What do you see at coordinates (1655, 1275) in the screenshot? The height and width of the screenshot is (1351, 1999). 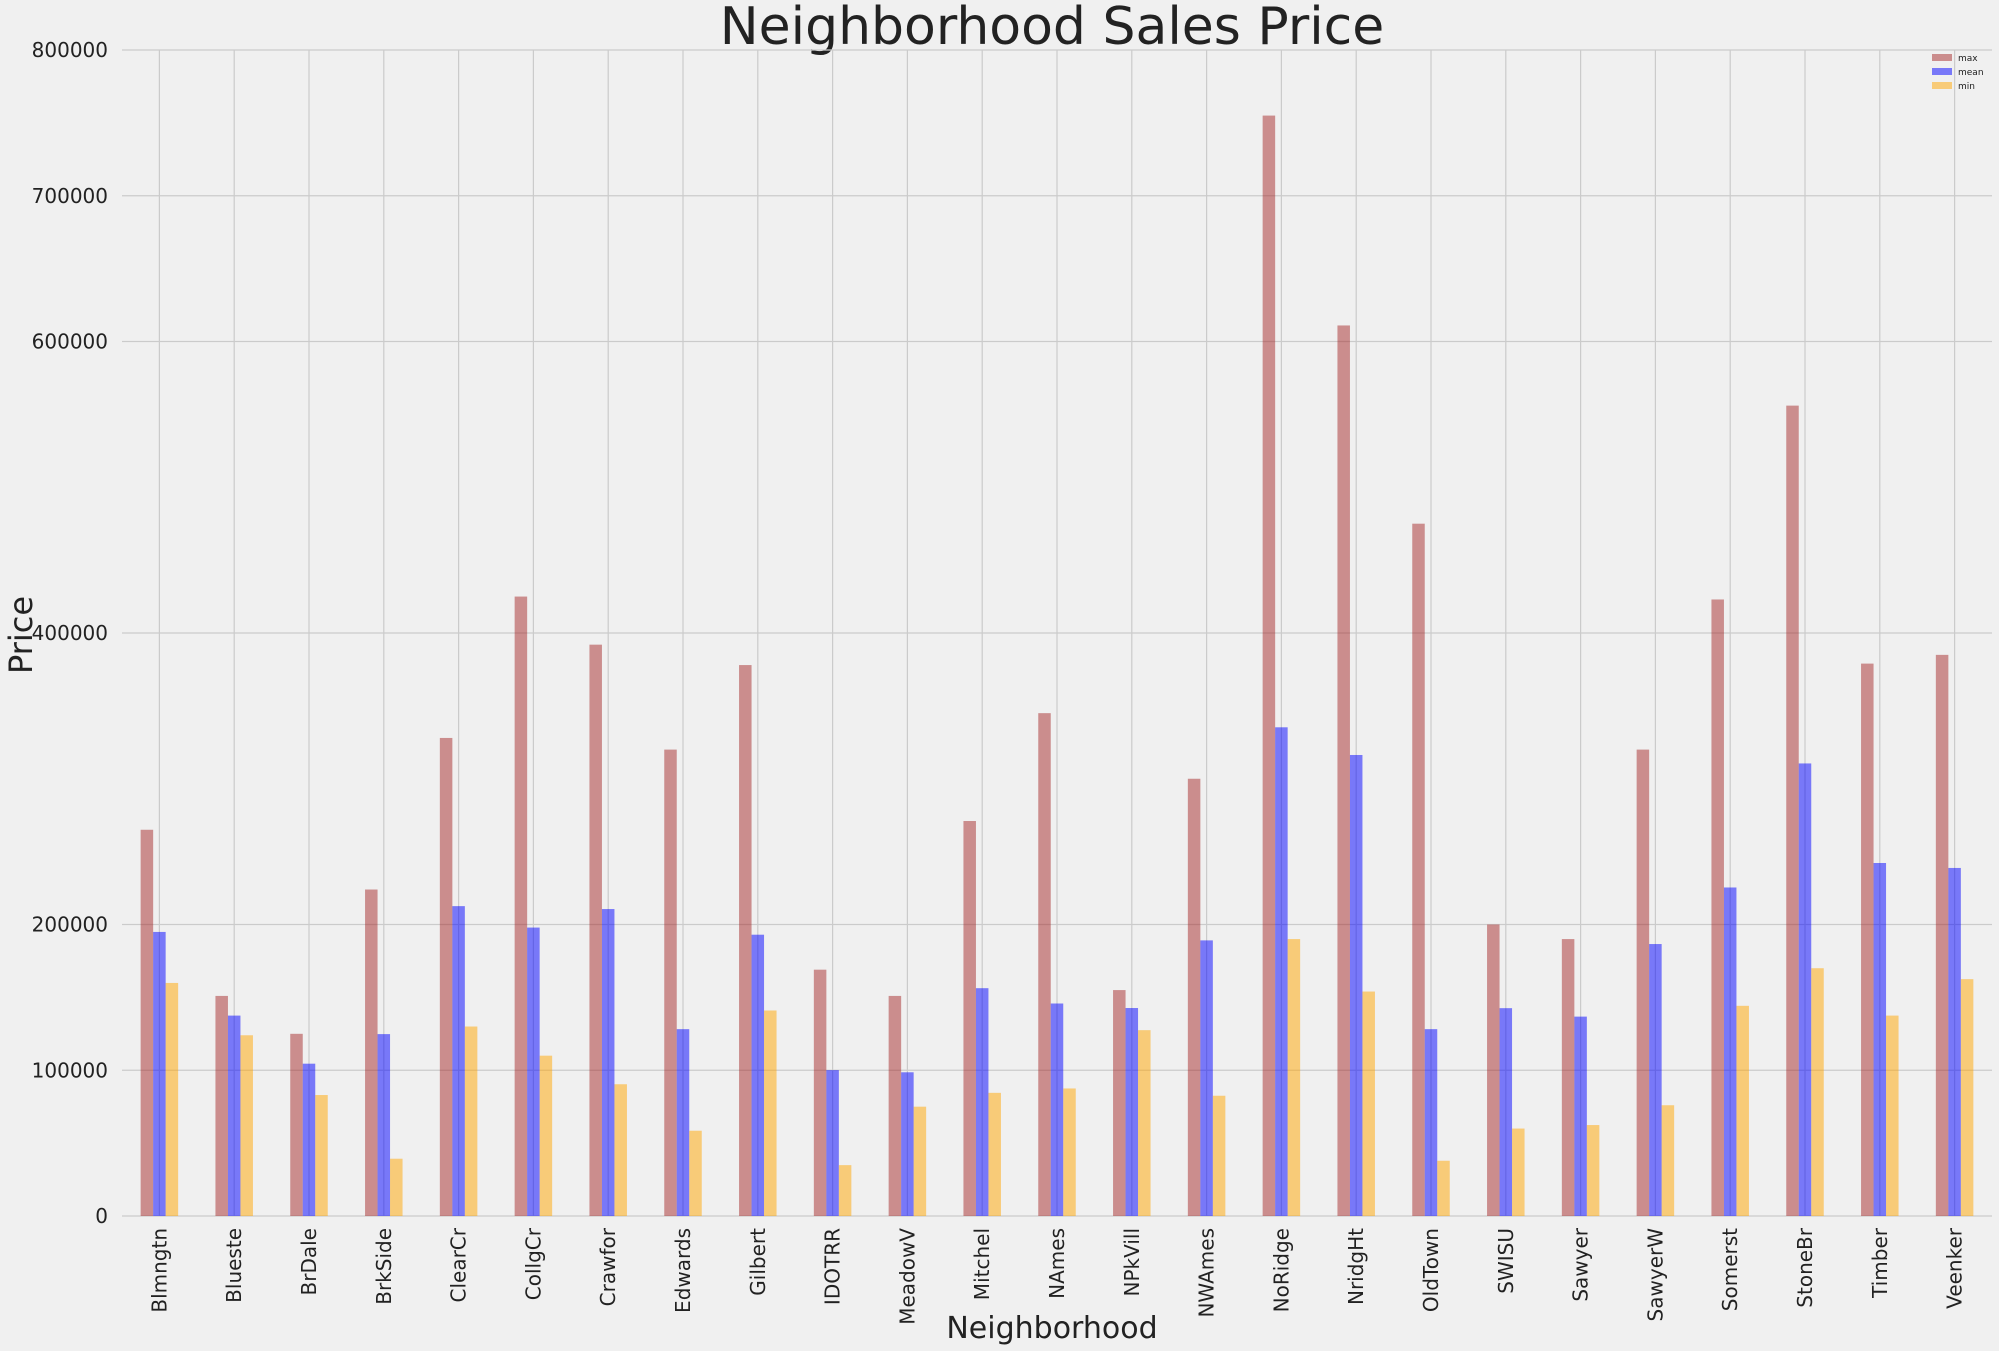 I see `x-tick-label: SawyerW` at bounding box center [1655, 1275].